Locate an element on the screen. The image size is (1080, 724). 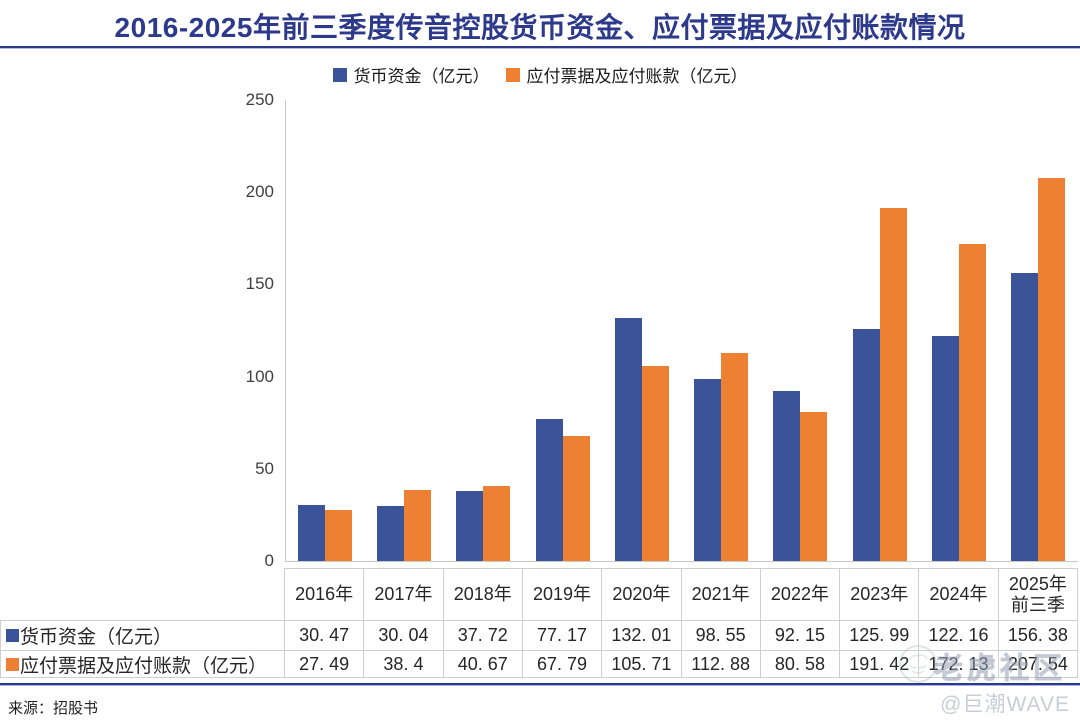
y-tick-label-250: 250 is located at coordinates (259, 99).